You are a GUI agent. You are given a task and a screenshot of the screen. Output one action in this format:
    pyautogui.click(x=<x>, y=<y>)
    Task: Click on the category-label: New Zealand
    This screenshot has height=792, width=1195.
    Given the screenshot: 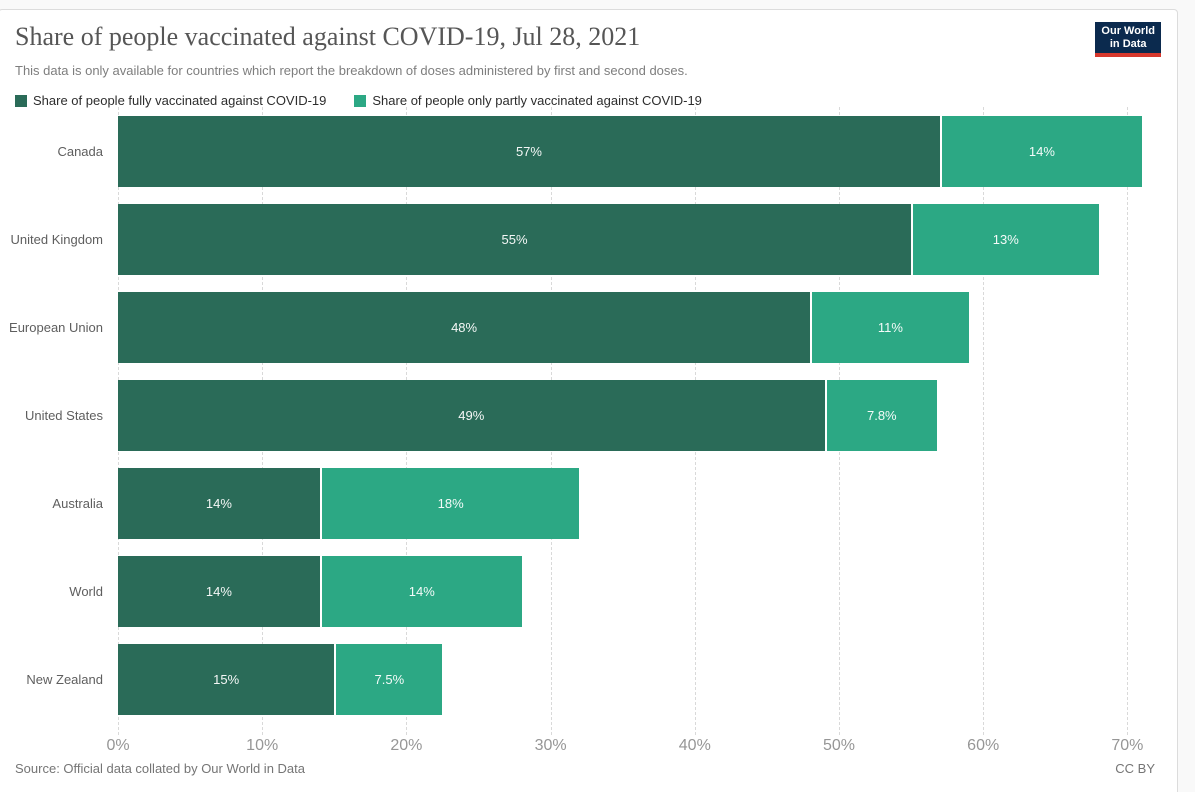 What is the action you would take?
    pyautogui.click(x=64, y=679)
    